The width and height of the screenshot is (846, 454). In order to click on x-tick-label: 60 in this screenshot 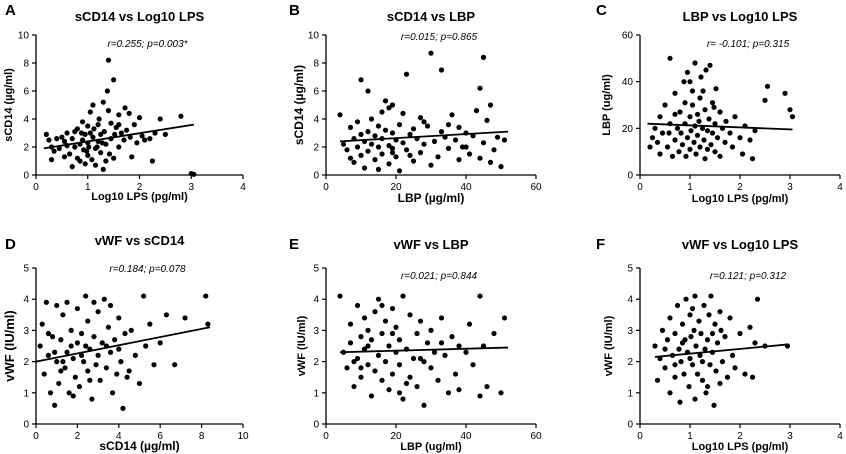, I will do `click(536, 436)`.